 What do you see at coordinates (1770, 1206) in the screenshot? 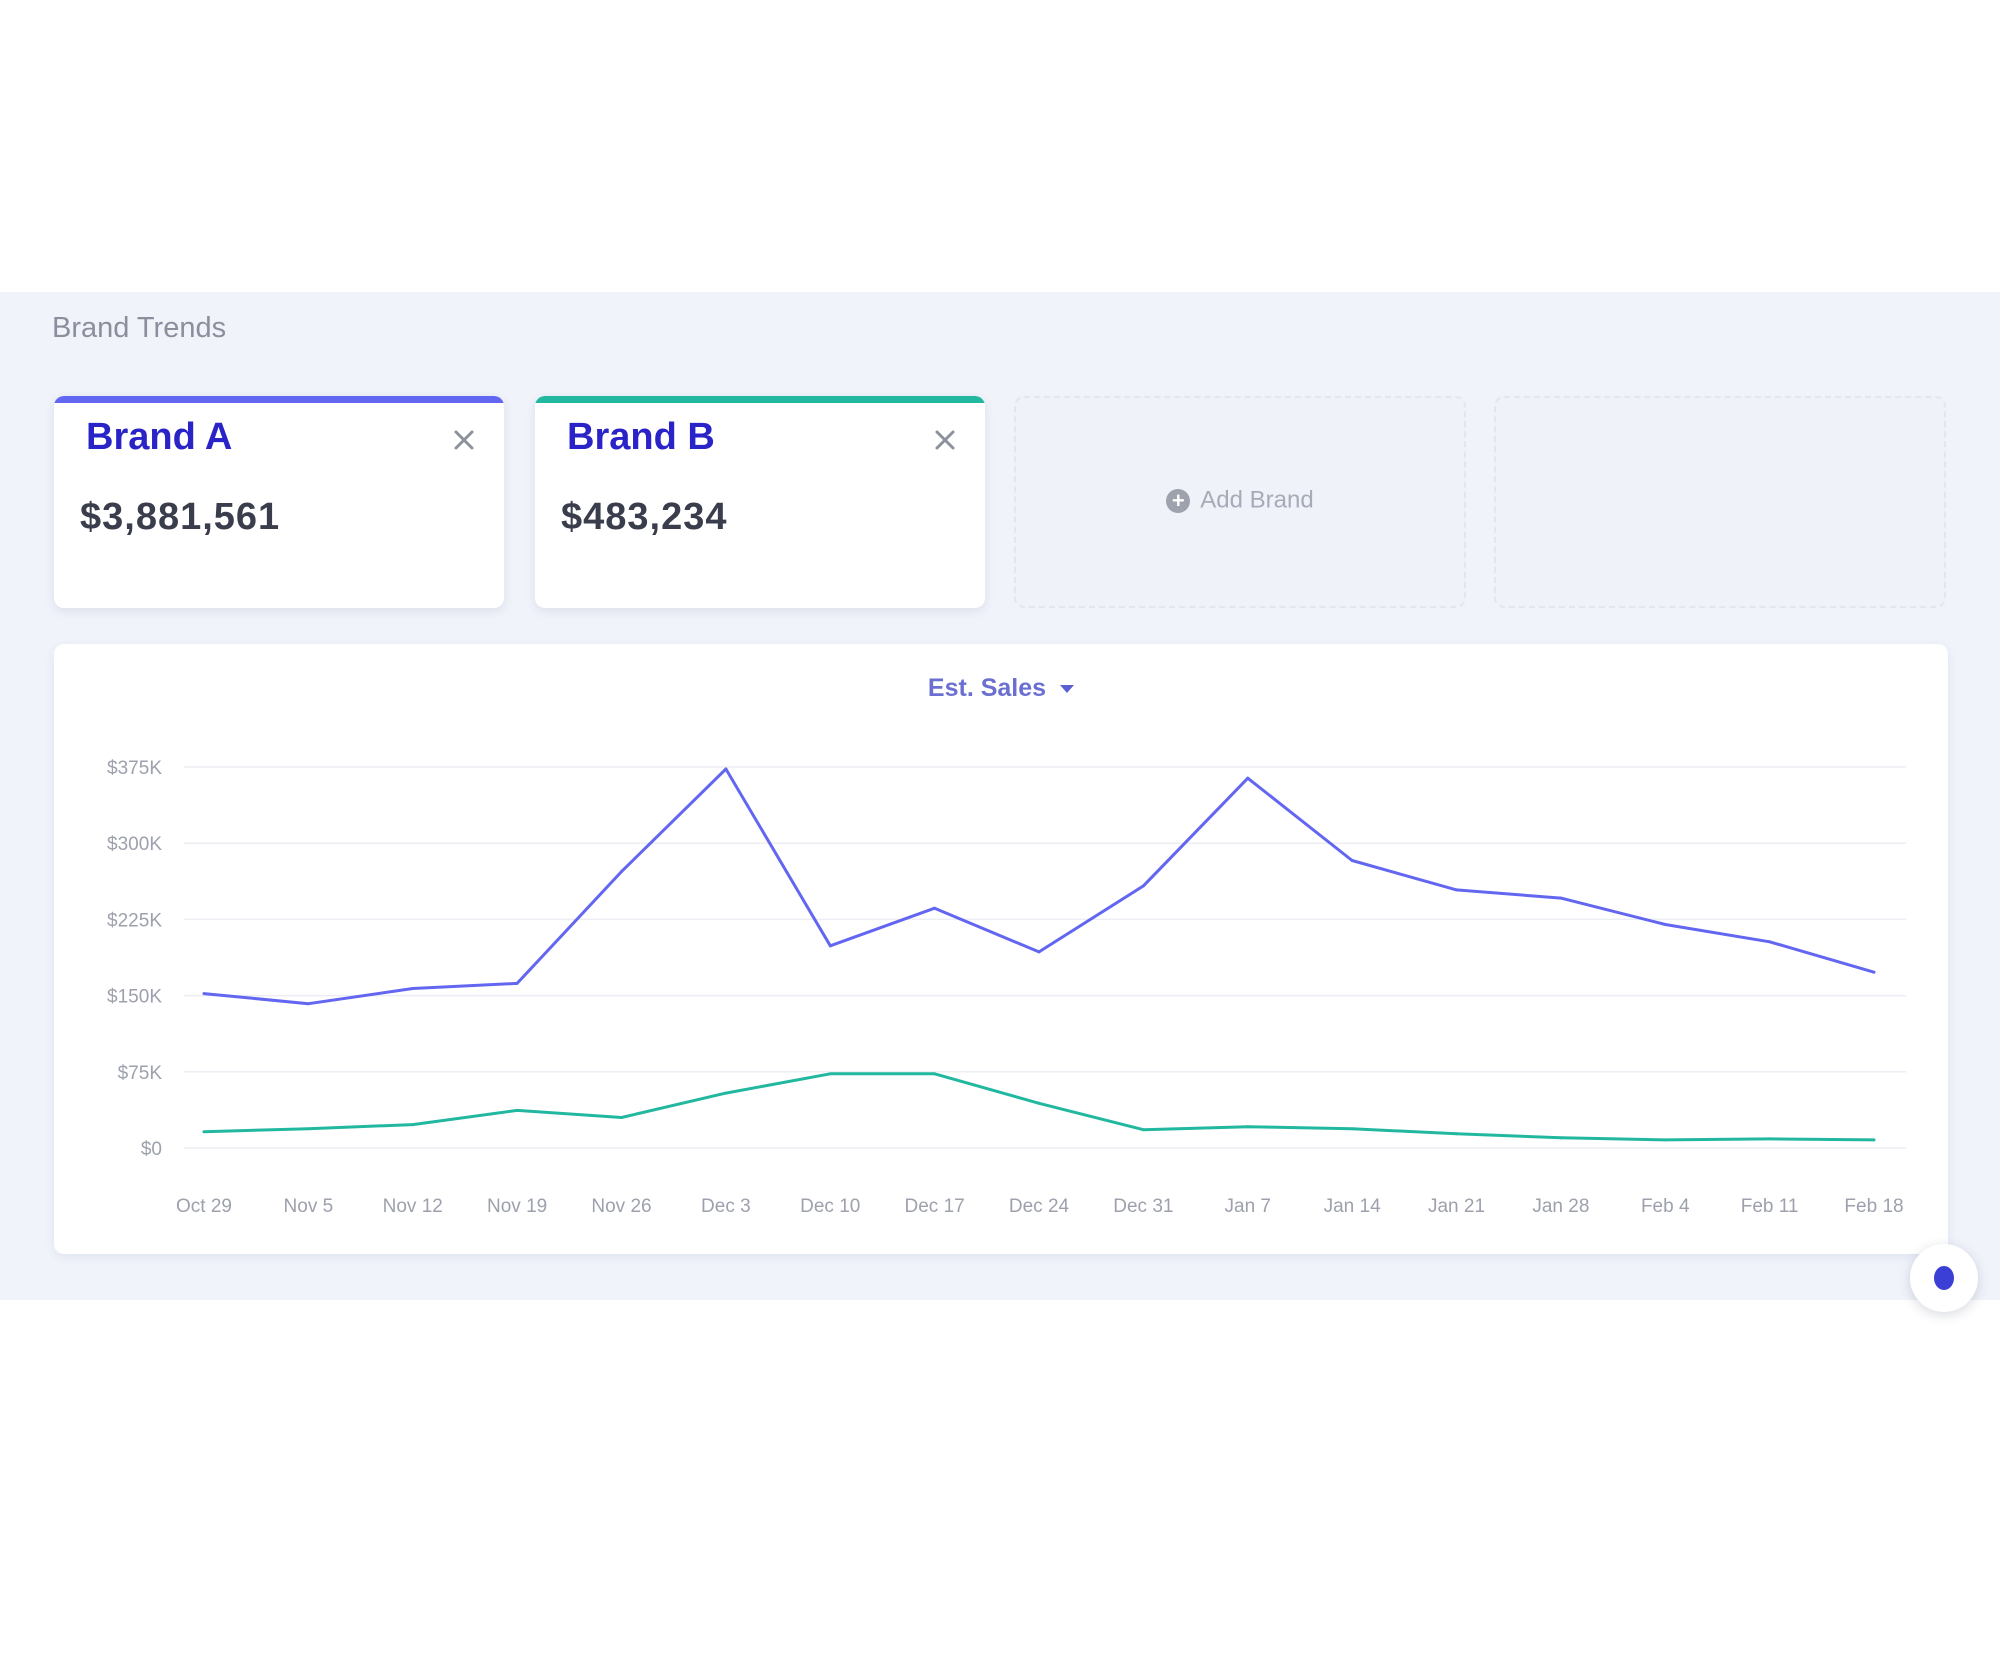
I see `x-tick-label: Feb 11` at bounding box center [1770, 1206].